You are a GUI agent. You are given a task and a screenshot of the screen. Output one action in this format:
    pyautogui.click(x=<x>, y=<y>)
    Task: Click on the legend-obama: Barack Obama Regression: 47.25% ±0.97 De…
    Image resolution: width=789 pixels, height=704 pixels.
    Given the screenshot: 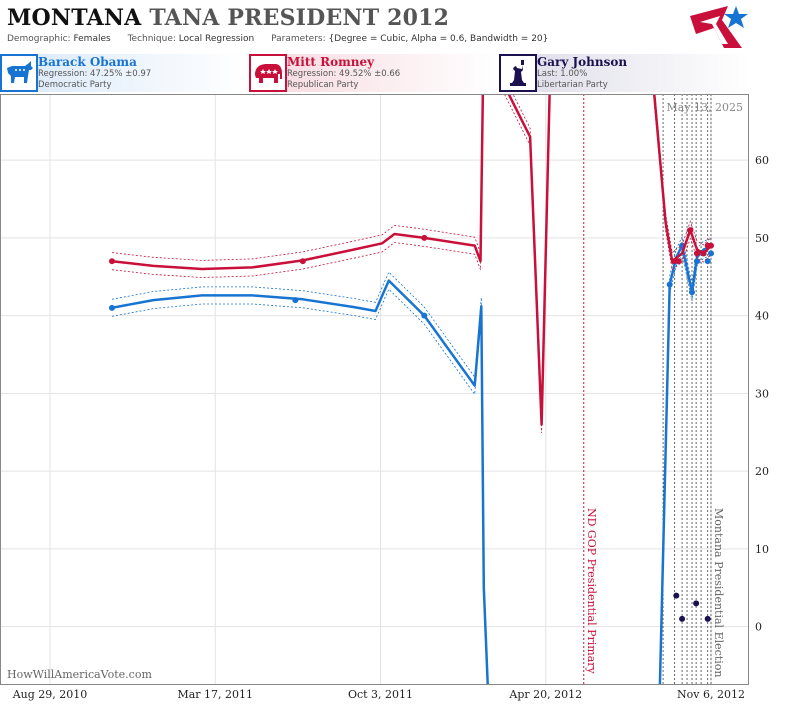 What is the action you would take?
    pyautogui.click(x=122, y=73)
    